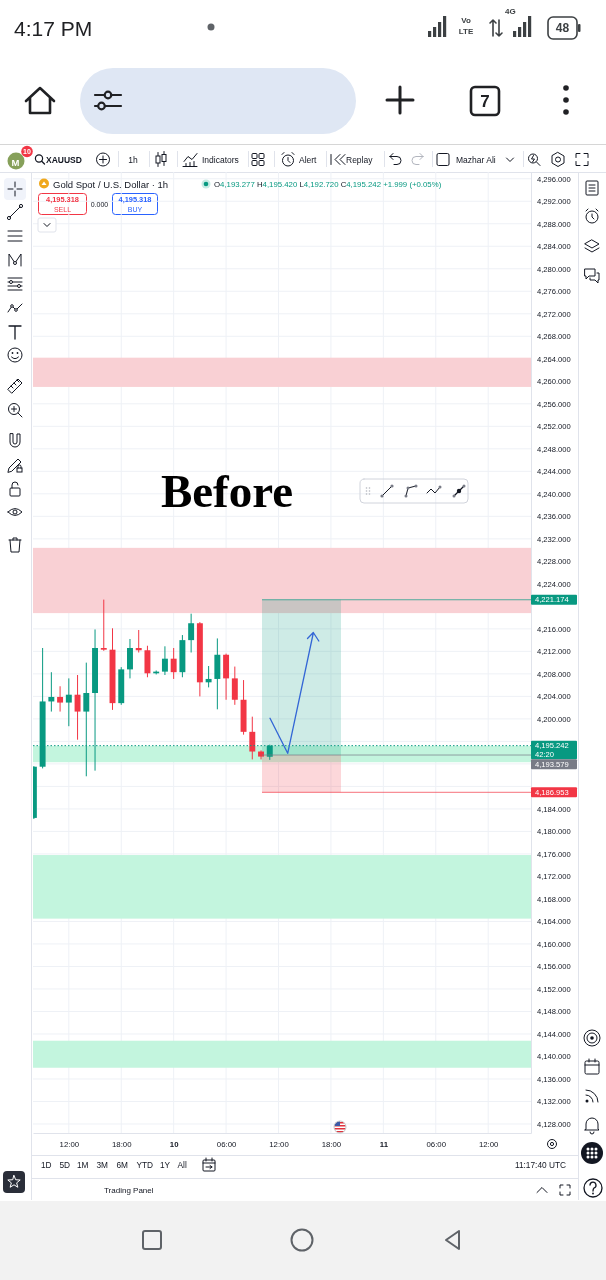 The height and width of the screenshot is (1280, 606). I want to click on text: 4G, so click(510, 11).